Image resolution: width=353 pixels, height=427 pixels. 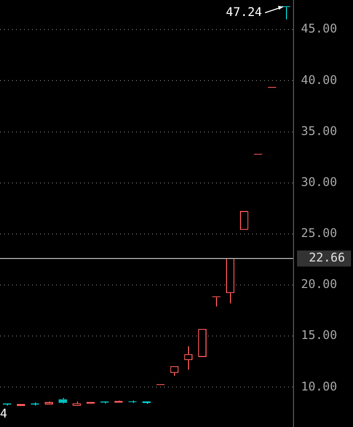 I want to click on annotation: 4, so click(x=4, y=413).